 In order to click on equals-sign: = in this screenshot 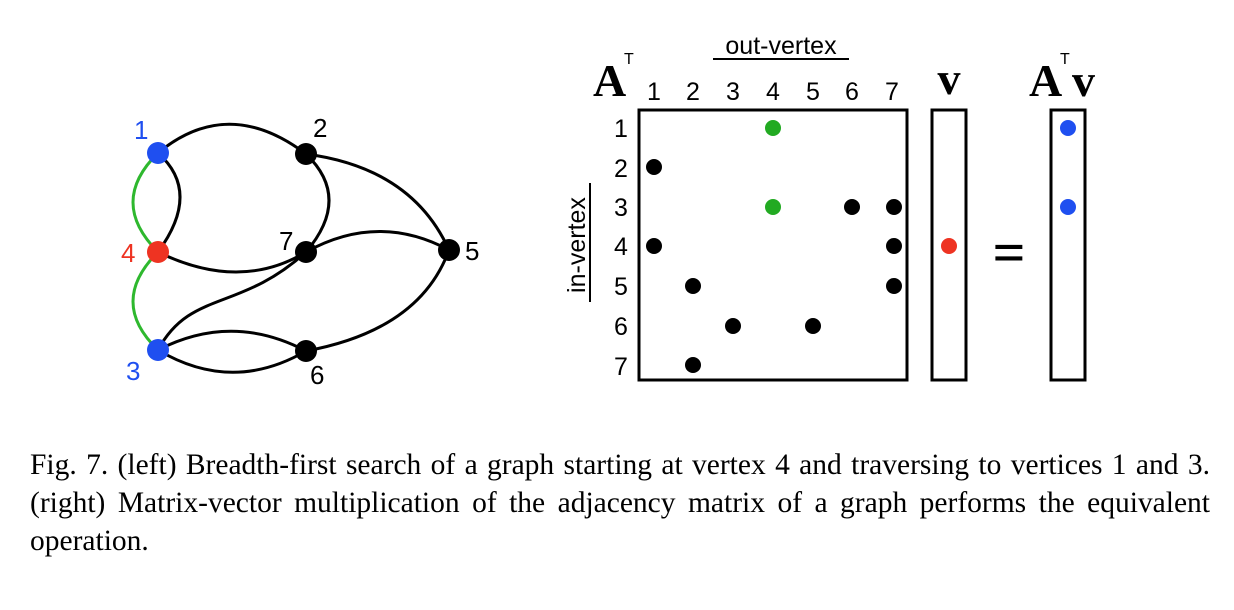, I will do `click(1008, 252)`.